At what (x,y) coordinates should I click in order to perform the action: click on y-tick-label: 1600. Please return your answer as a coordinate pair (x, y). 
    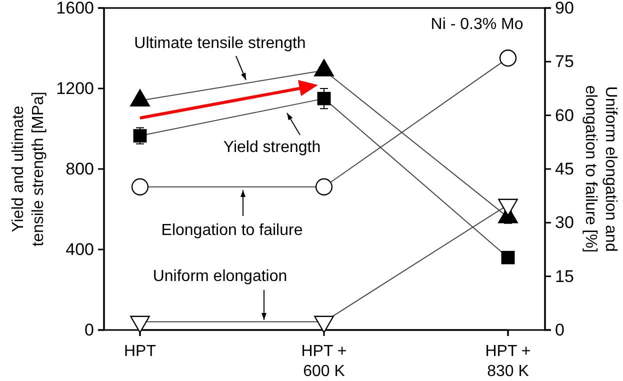
    Looking at the image, I should click on (75, 9).